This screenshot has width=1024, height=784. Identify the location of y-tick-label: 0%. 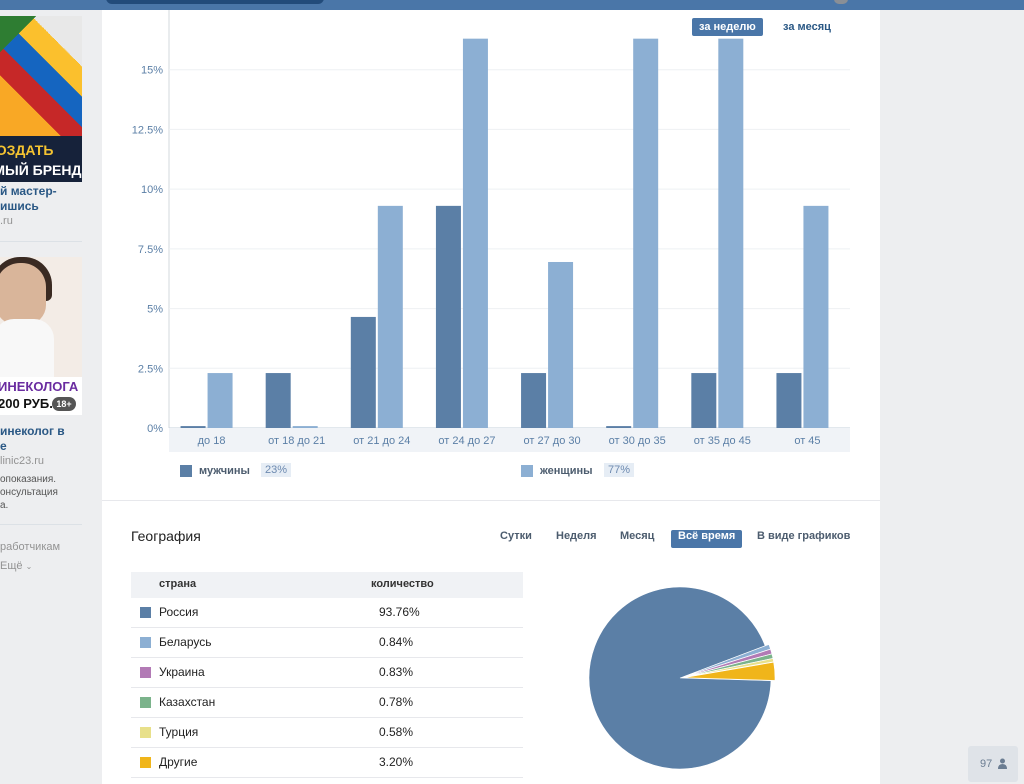
(155, 429).